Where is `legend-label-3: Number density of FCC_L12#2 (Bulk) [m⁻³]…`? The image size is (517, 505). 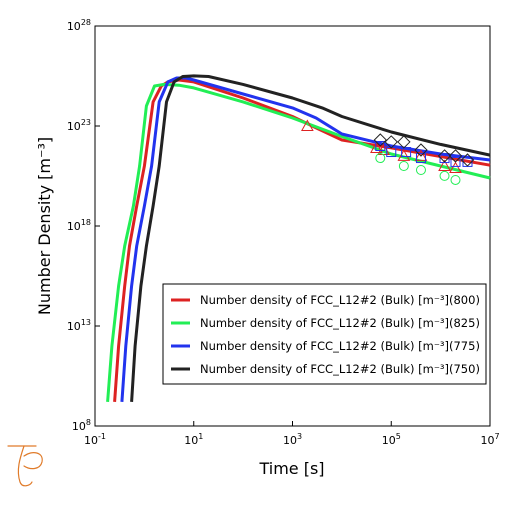
legend-label-3: Number density of FCC_L12#2 (Bulk) [m⁻³]… is located at coordinates (340, 369).